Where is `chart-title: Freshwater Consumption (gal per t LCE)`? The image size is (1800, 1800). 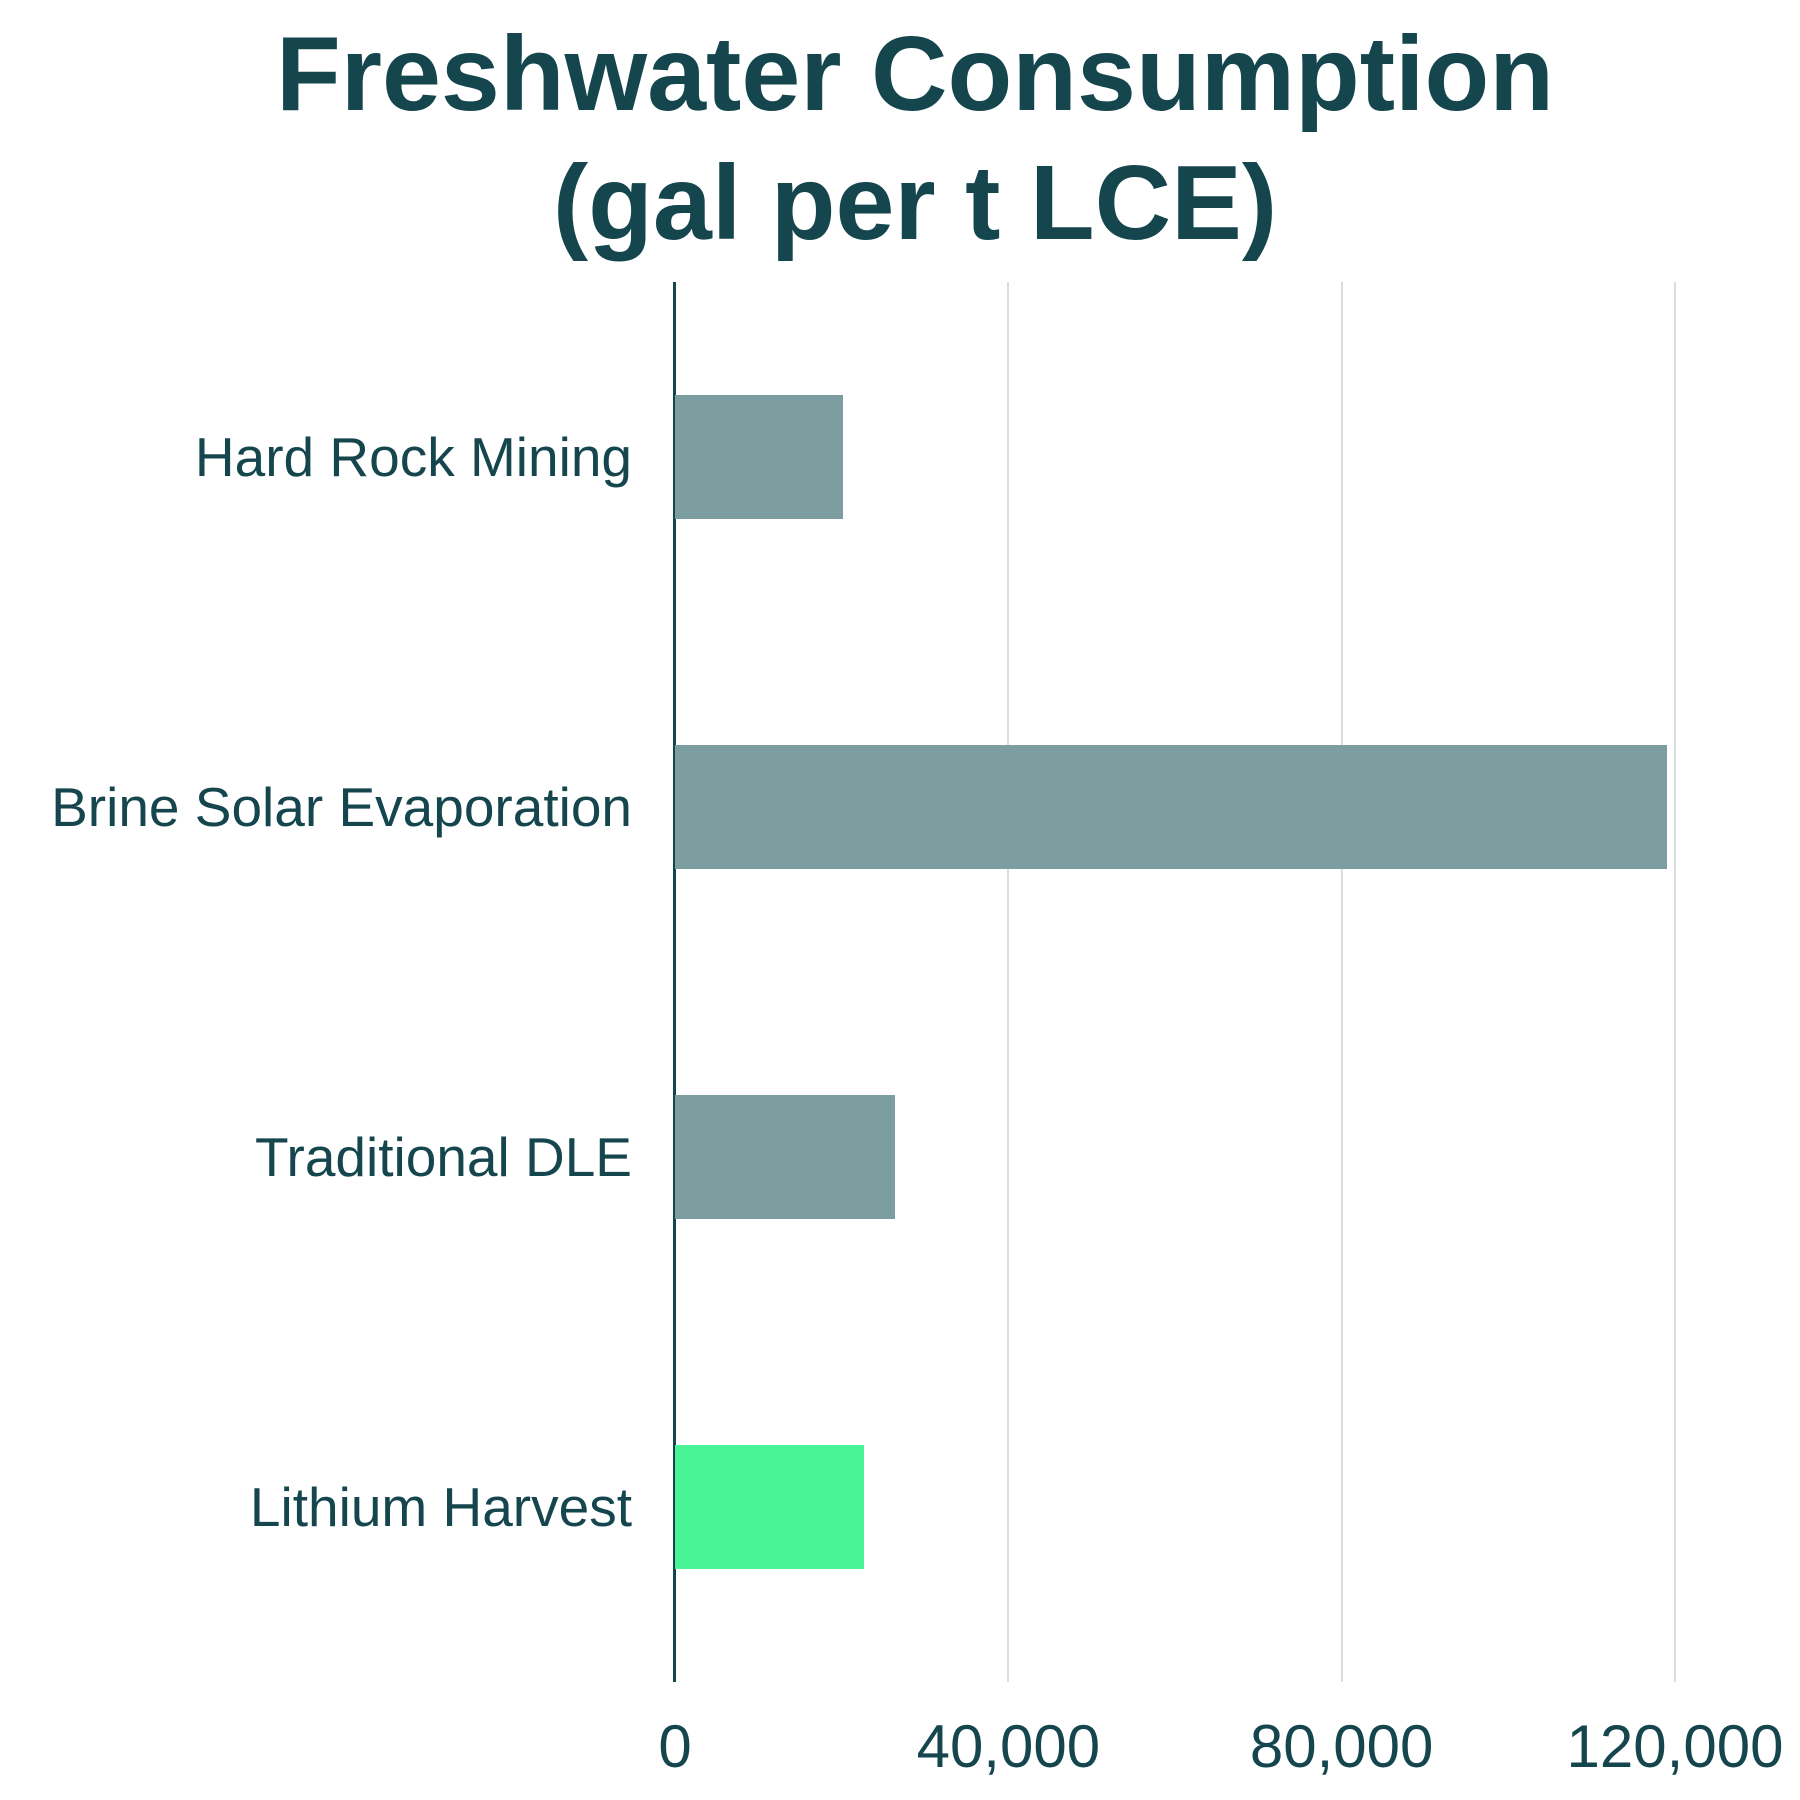
chart-title: Freshwater Consumption (gal per t LCE) is located at coordinates (900, 139).